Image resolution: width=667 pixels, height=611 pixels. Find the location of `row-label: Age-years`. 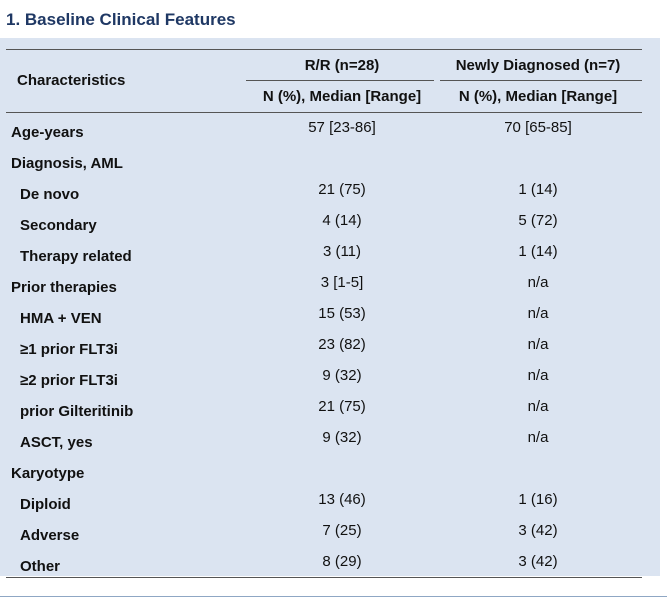

row-label: Age-years is located at coordinates (47, 132).